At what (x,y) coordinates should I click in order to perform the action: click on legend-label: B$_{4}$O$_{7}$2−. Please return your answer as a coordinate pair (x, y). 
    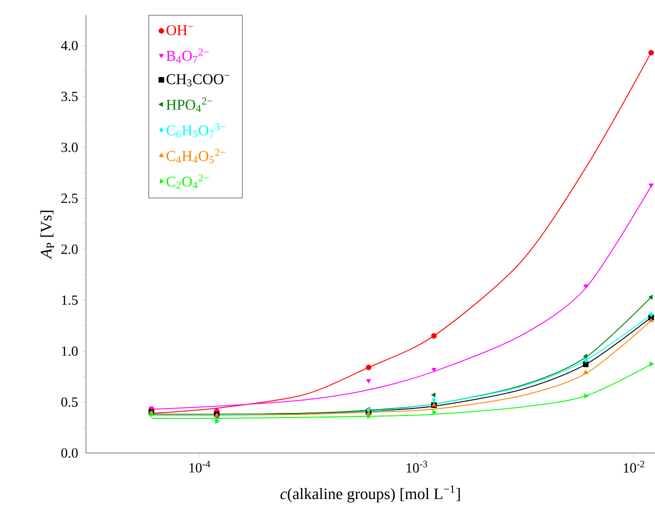
    Looking at the image, I should click on (187, 55).